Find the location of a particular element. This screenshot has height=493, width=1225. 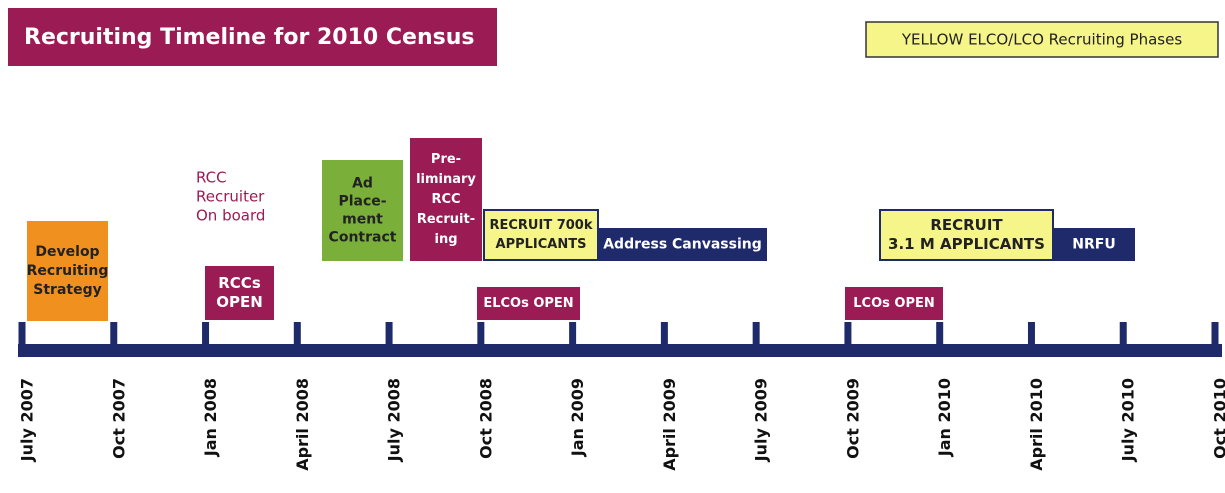

legend-box is located at coordinates (1042, 39).